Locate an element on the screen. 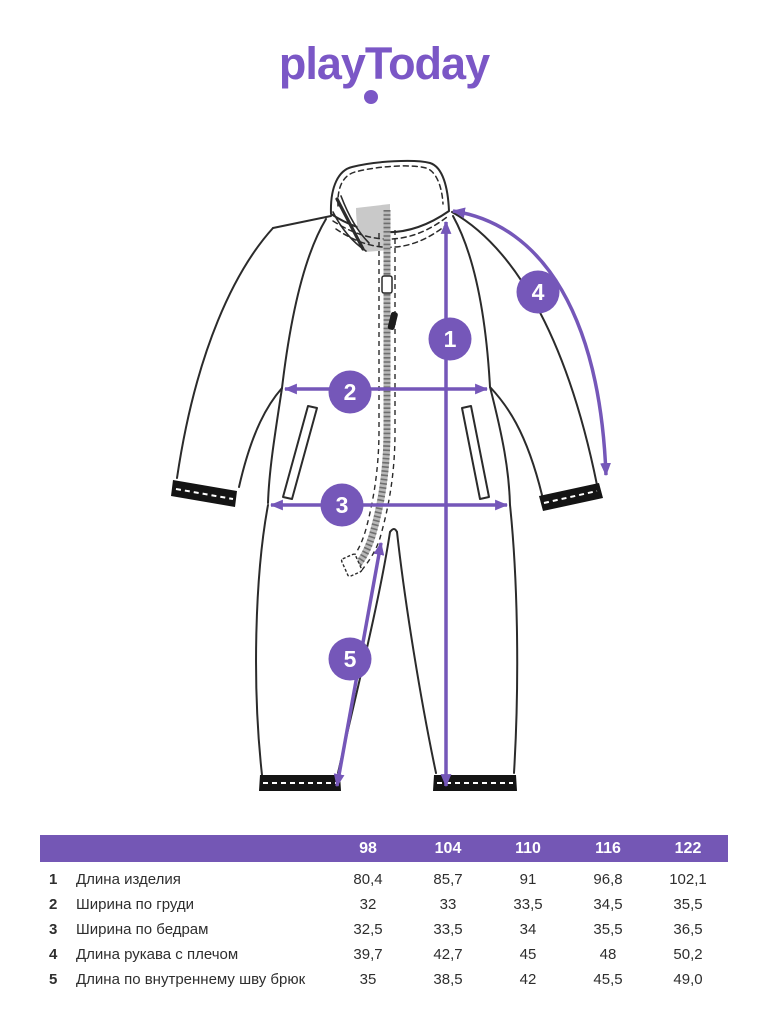  cell-value: 45,5 is located at coordinates (608, 979).